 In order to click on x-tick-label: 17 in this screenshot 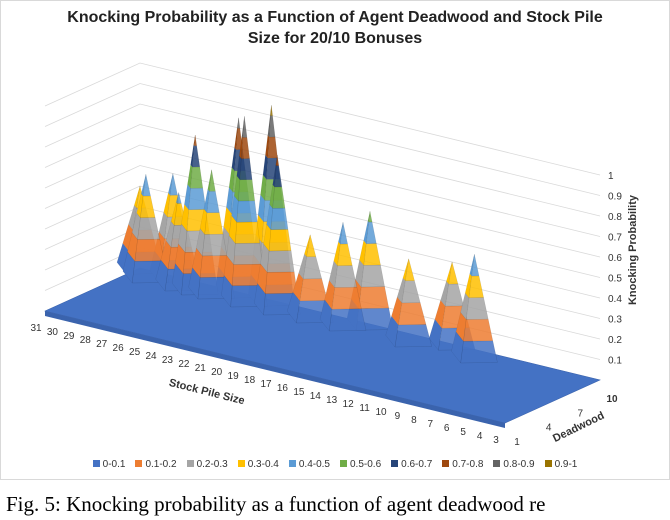, I will do `click(266, 384)`.